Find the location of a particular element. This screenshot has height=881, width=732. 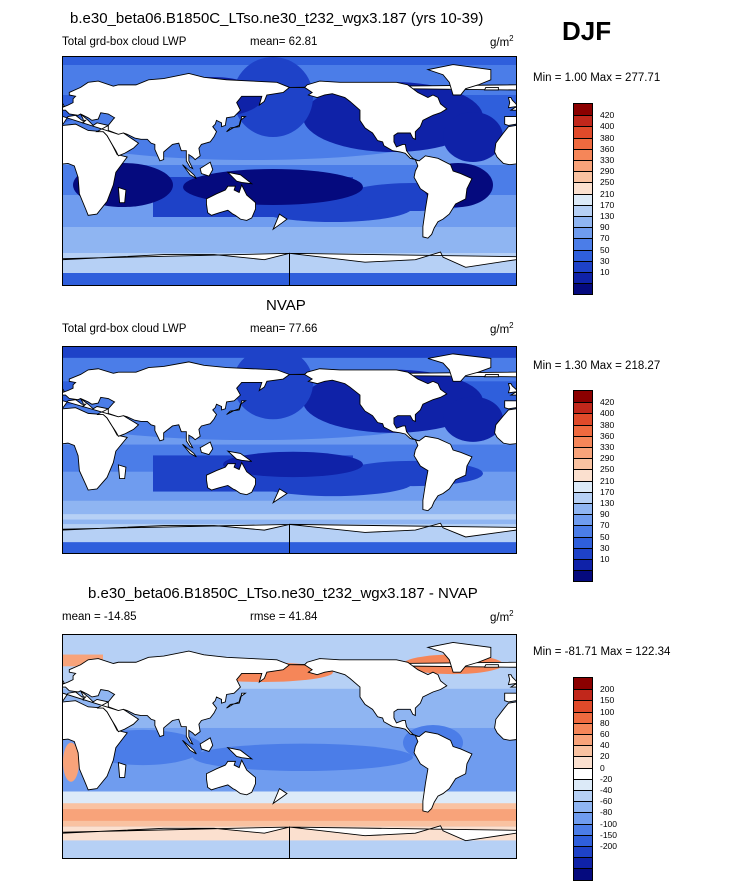

panel-2-mean-label: mean= 77.66 is located at coordinates (284, 329).